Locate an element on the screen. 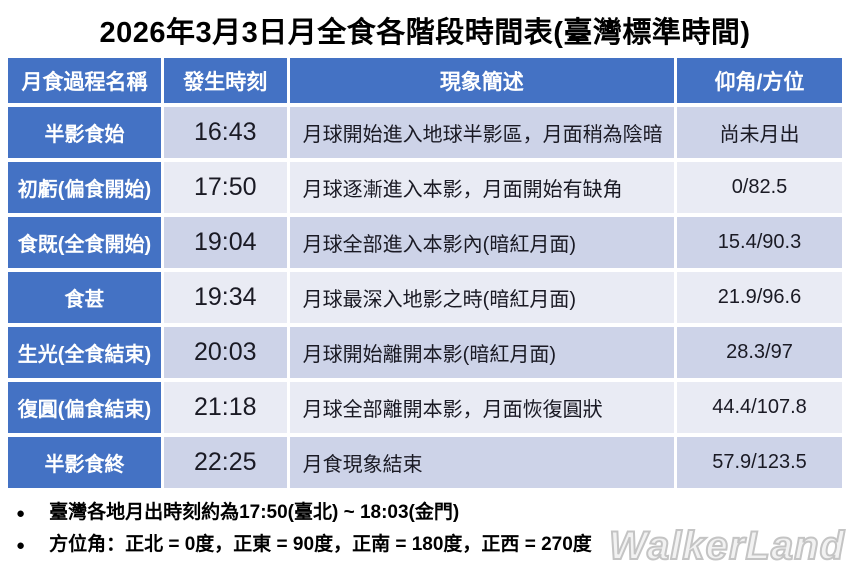 This screenshot has height=568, width=850. table-row: 半影食終 22:25 月食現象結束 57.9/123.5 is located at coordinates (425, 462).